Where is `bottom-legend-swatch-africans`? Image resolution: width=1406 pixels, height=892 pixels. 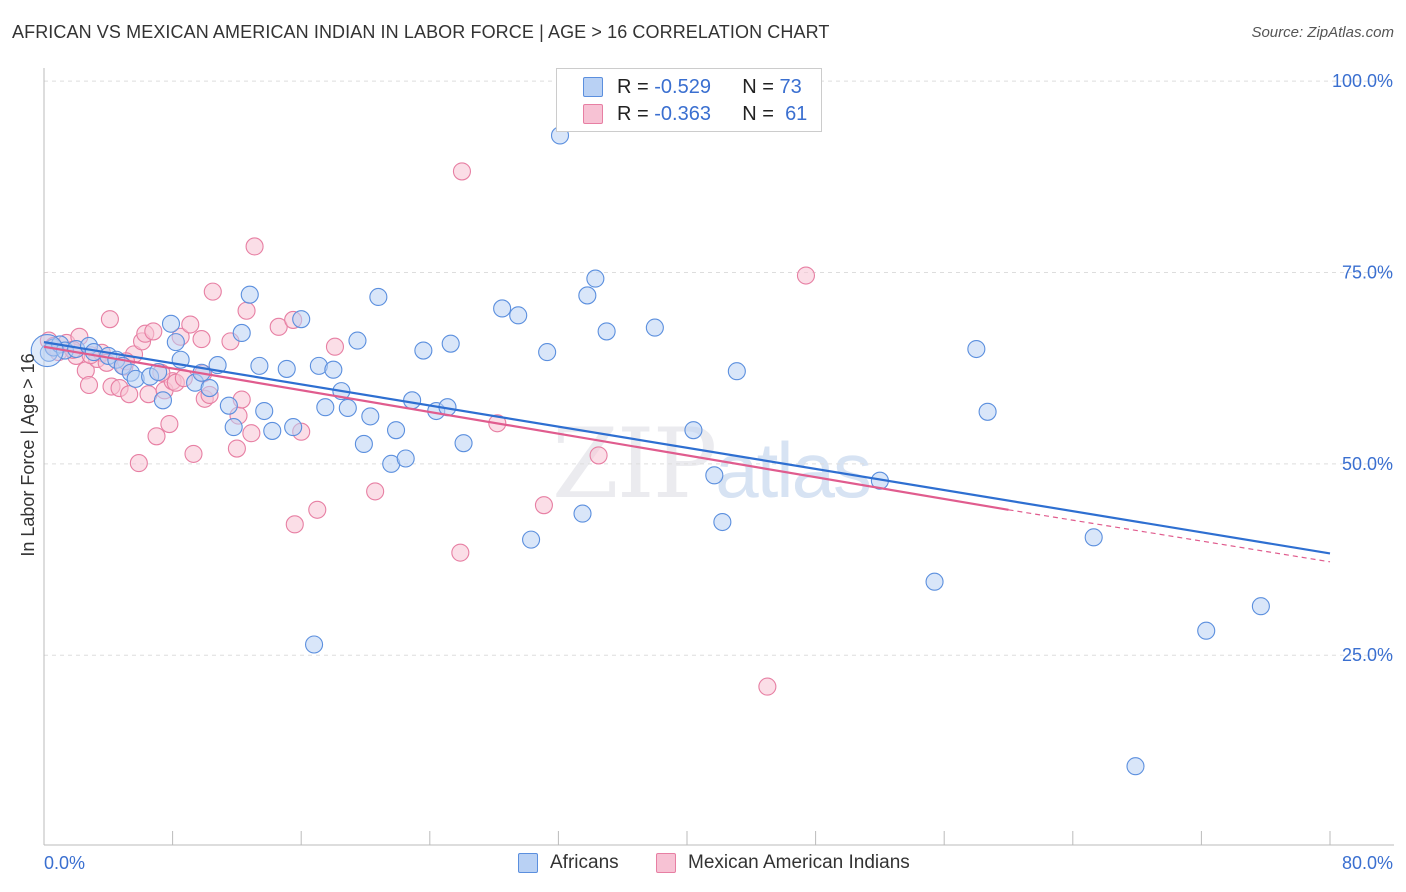
bottom-legend-swatch-africans is located at coordinates (528, 863).